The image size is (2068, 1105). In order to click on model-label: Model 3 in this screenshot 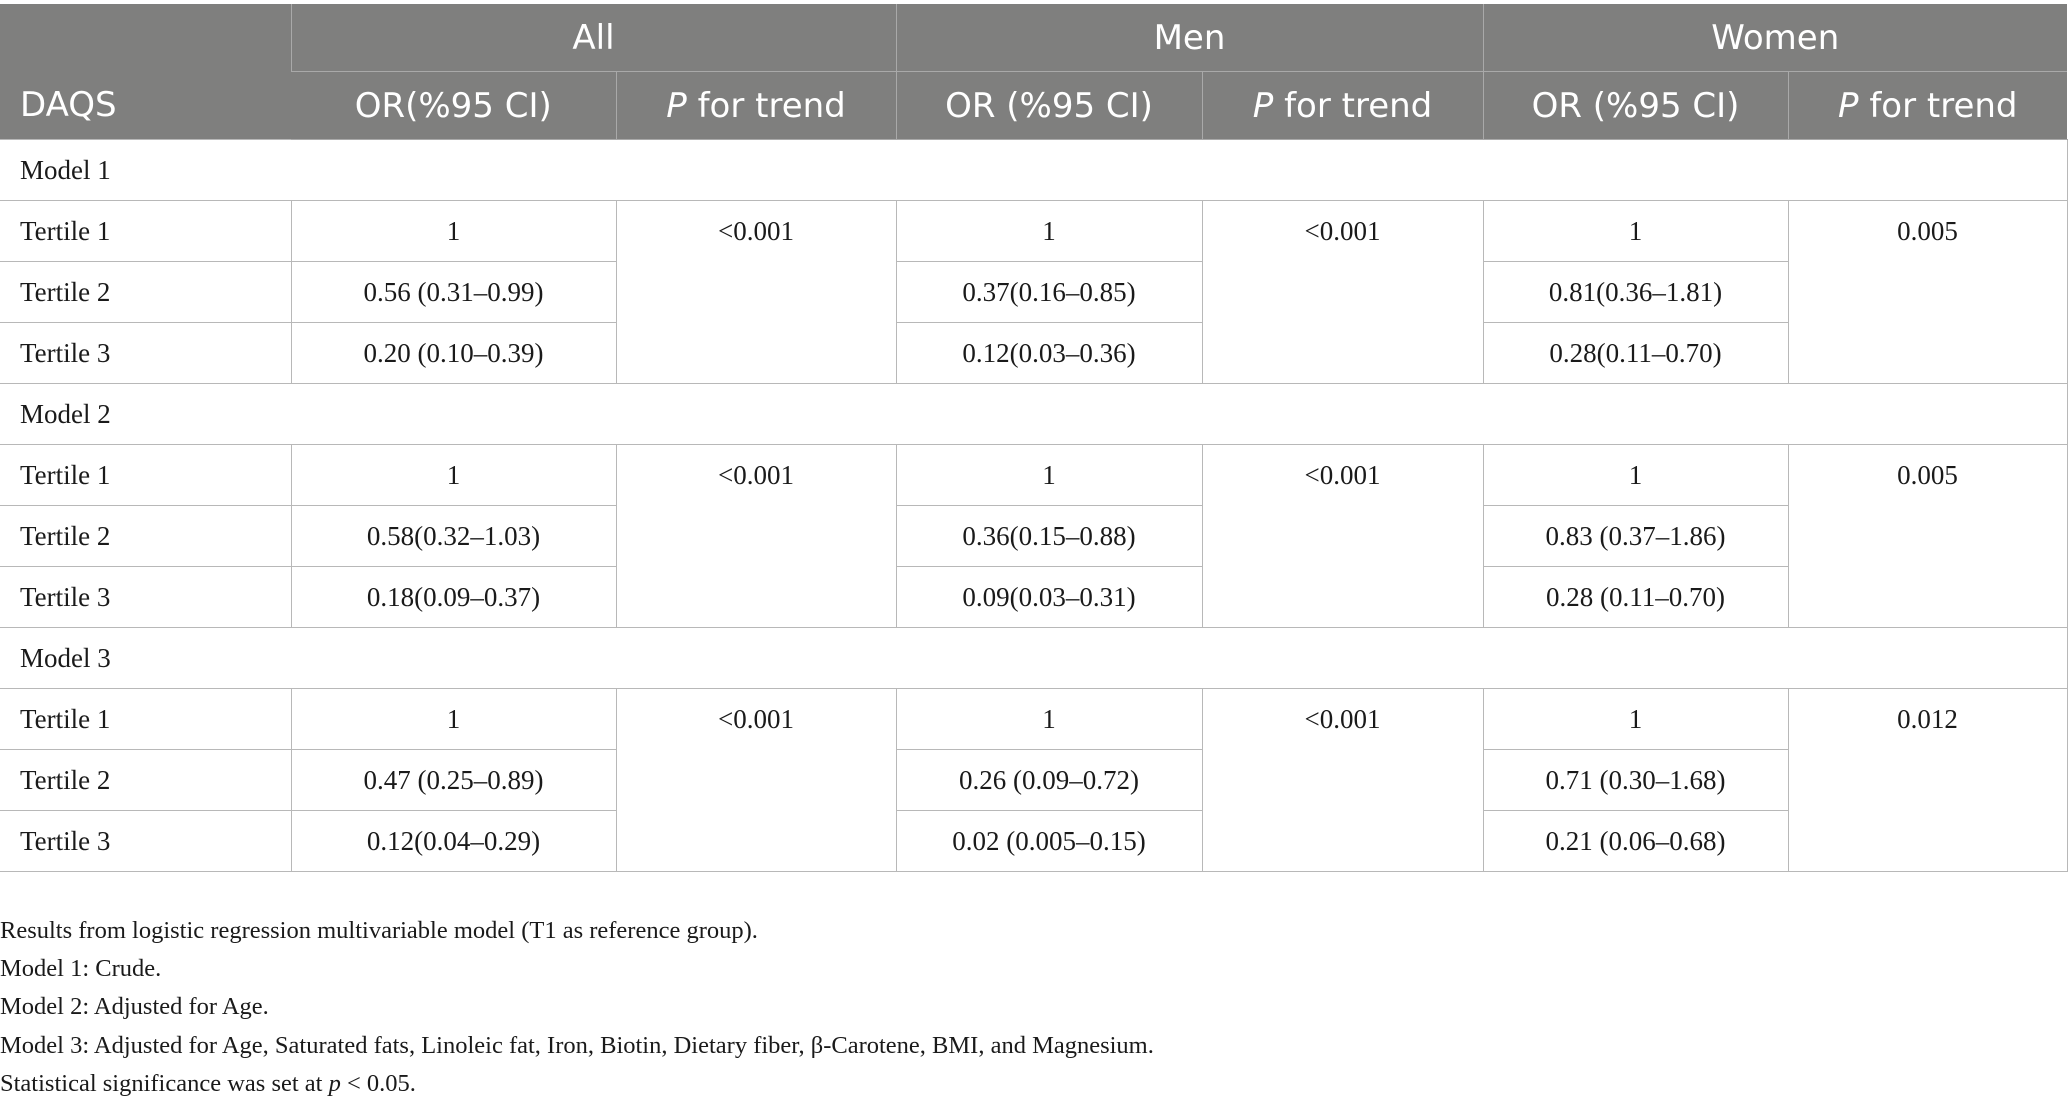, I will do `click(1034, 658)`.